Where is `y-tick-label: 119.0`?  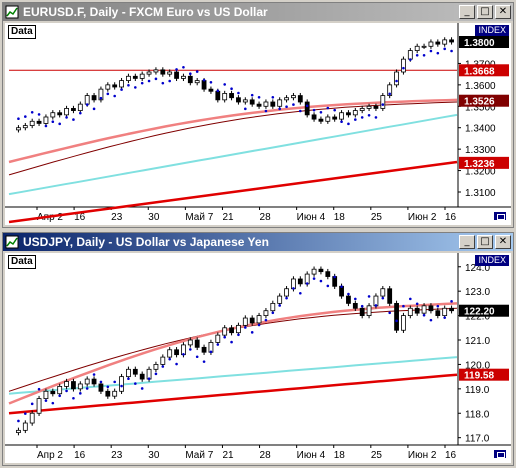
y-tick-label: 119.0 is located at coordinates (477, 390).